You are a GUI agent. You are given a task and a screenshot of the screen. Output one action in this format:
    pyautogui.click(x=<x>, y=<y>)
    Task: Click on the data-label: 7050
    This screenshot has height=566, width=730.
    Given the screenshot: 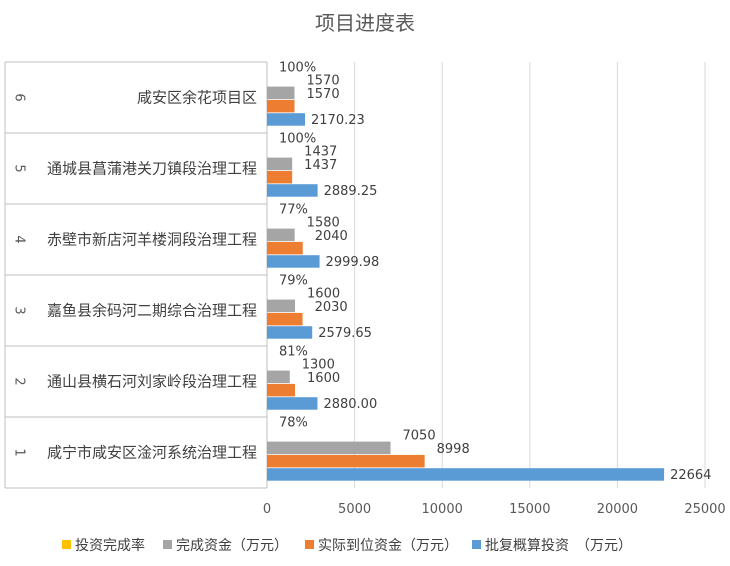 What is the action you would take?
    pyautogui.click(x=419, y=436)
    